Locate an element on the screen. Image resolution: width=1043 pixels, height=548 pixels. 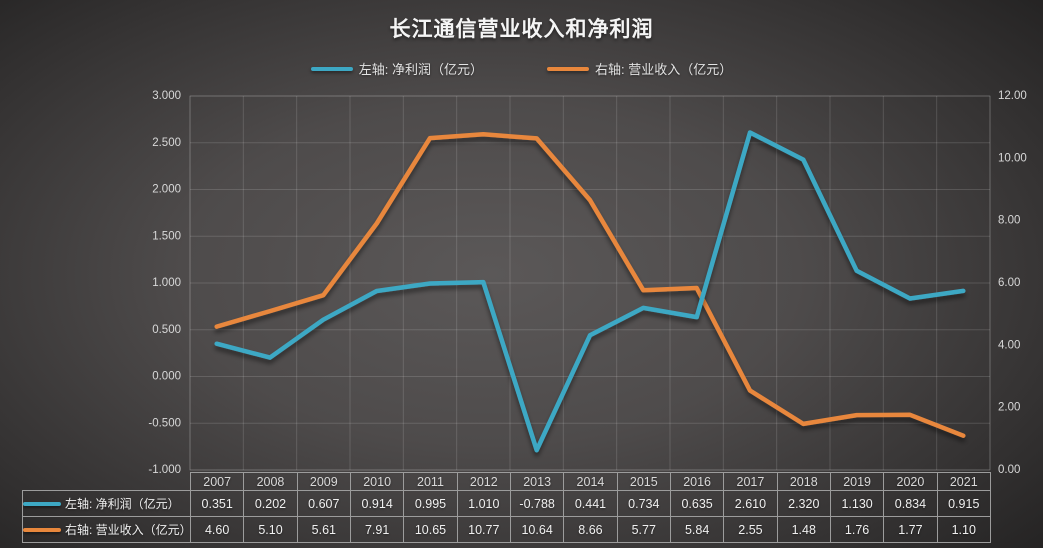
value-cell: 5.77 is located at coordinates (643, 529).